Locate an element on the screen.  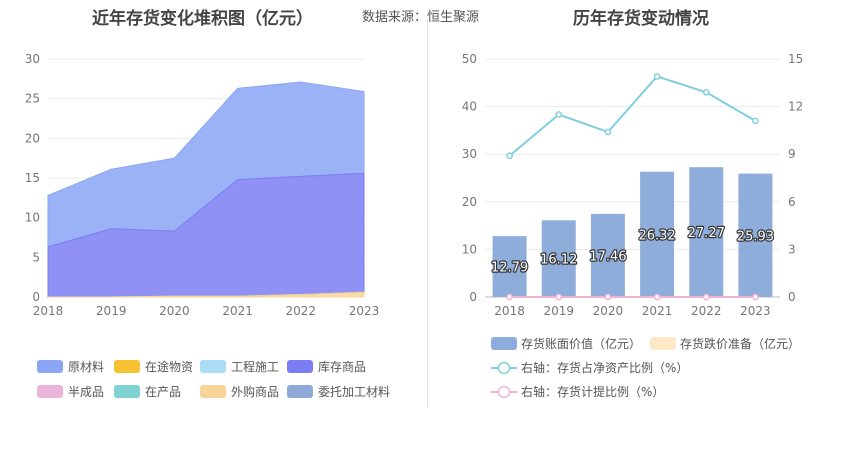
bar-2020 is located at coordinates (607, 255).